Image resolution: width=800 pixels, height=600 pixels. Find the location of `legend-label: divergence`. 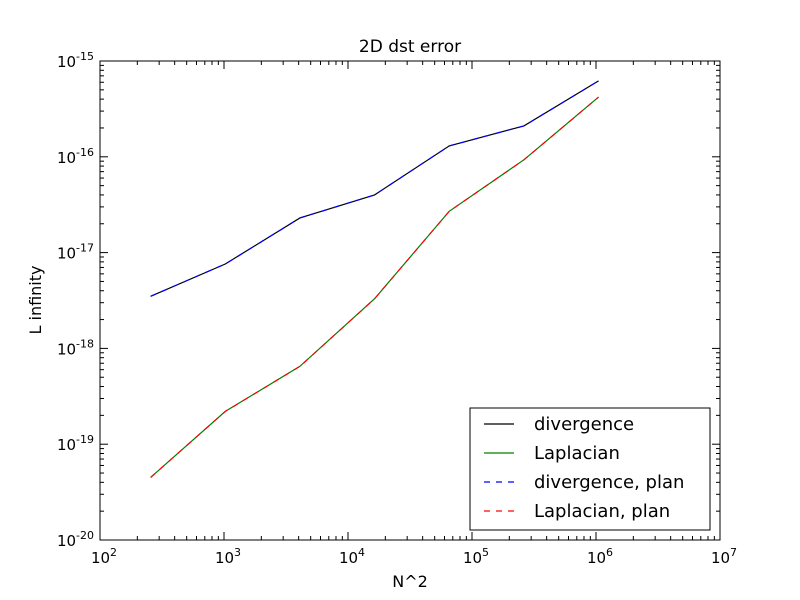

legend-label: divergence is located at coordinates (584, 424).